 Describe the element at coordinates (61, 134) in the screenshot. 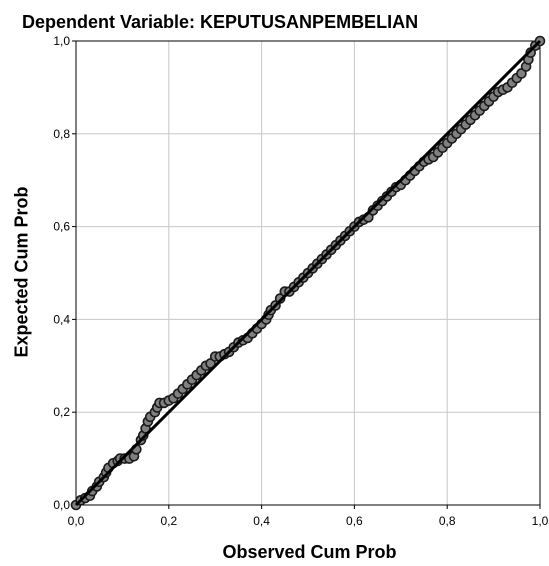

I see `y-tick-label: 0,8` at that location.